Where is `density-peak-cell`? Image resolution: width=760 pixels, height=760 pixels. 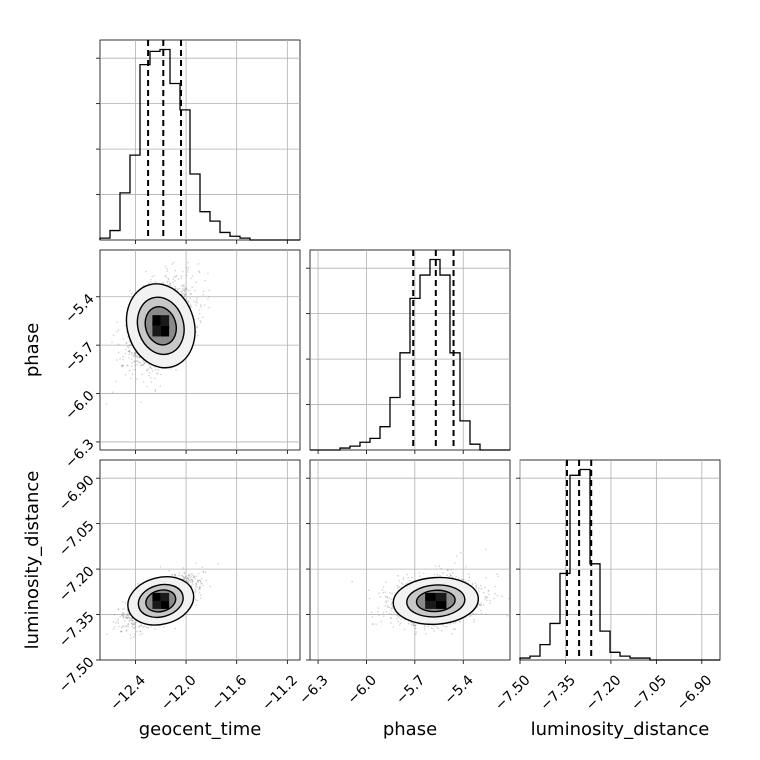
density-peak-cell is located at coordinates (156, 596).